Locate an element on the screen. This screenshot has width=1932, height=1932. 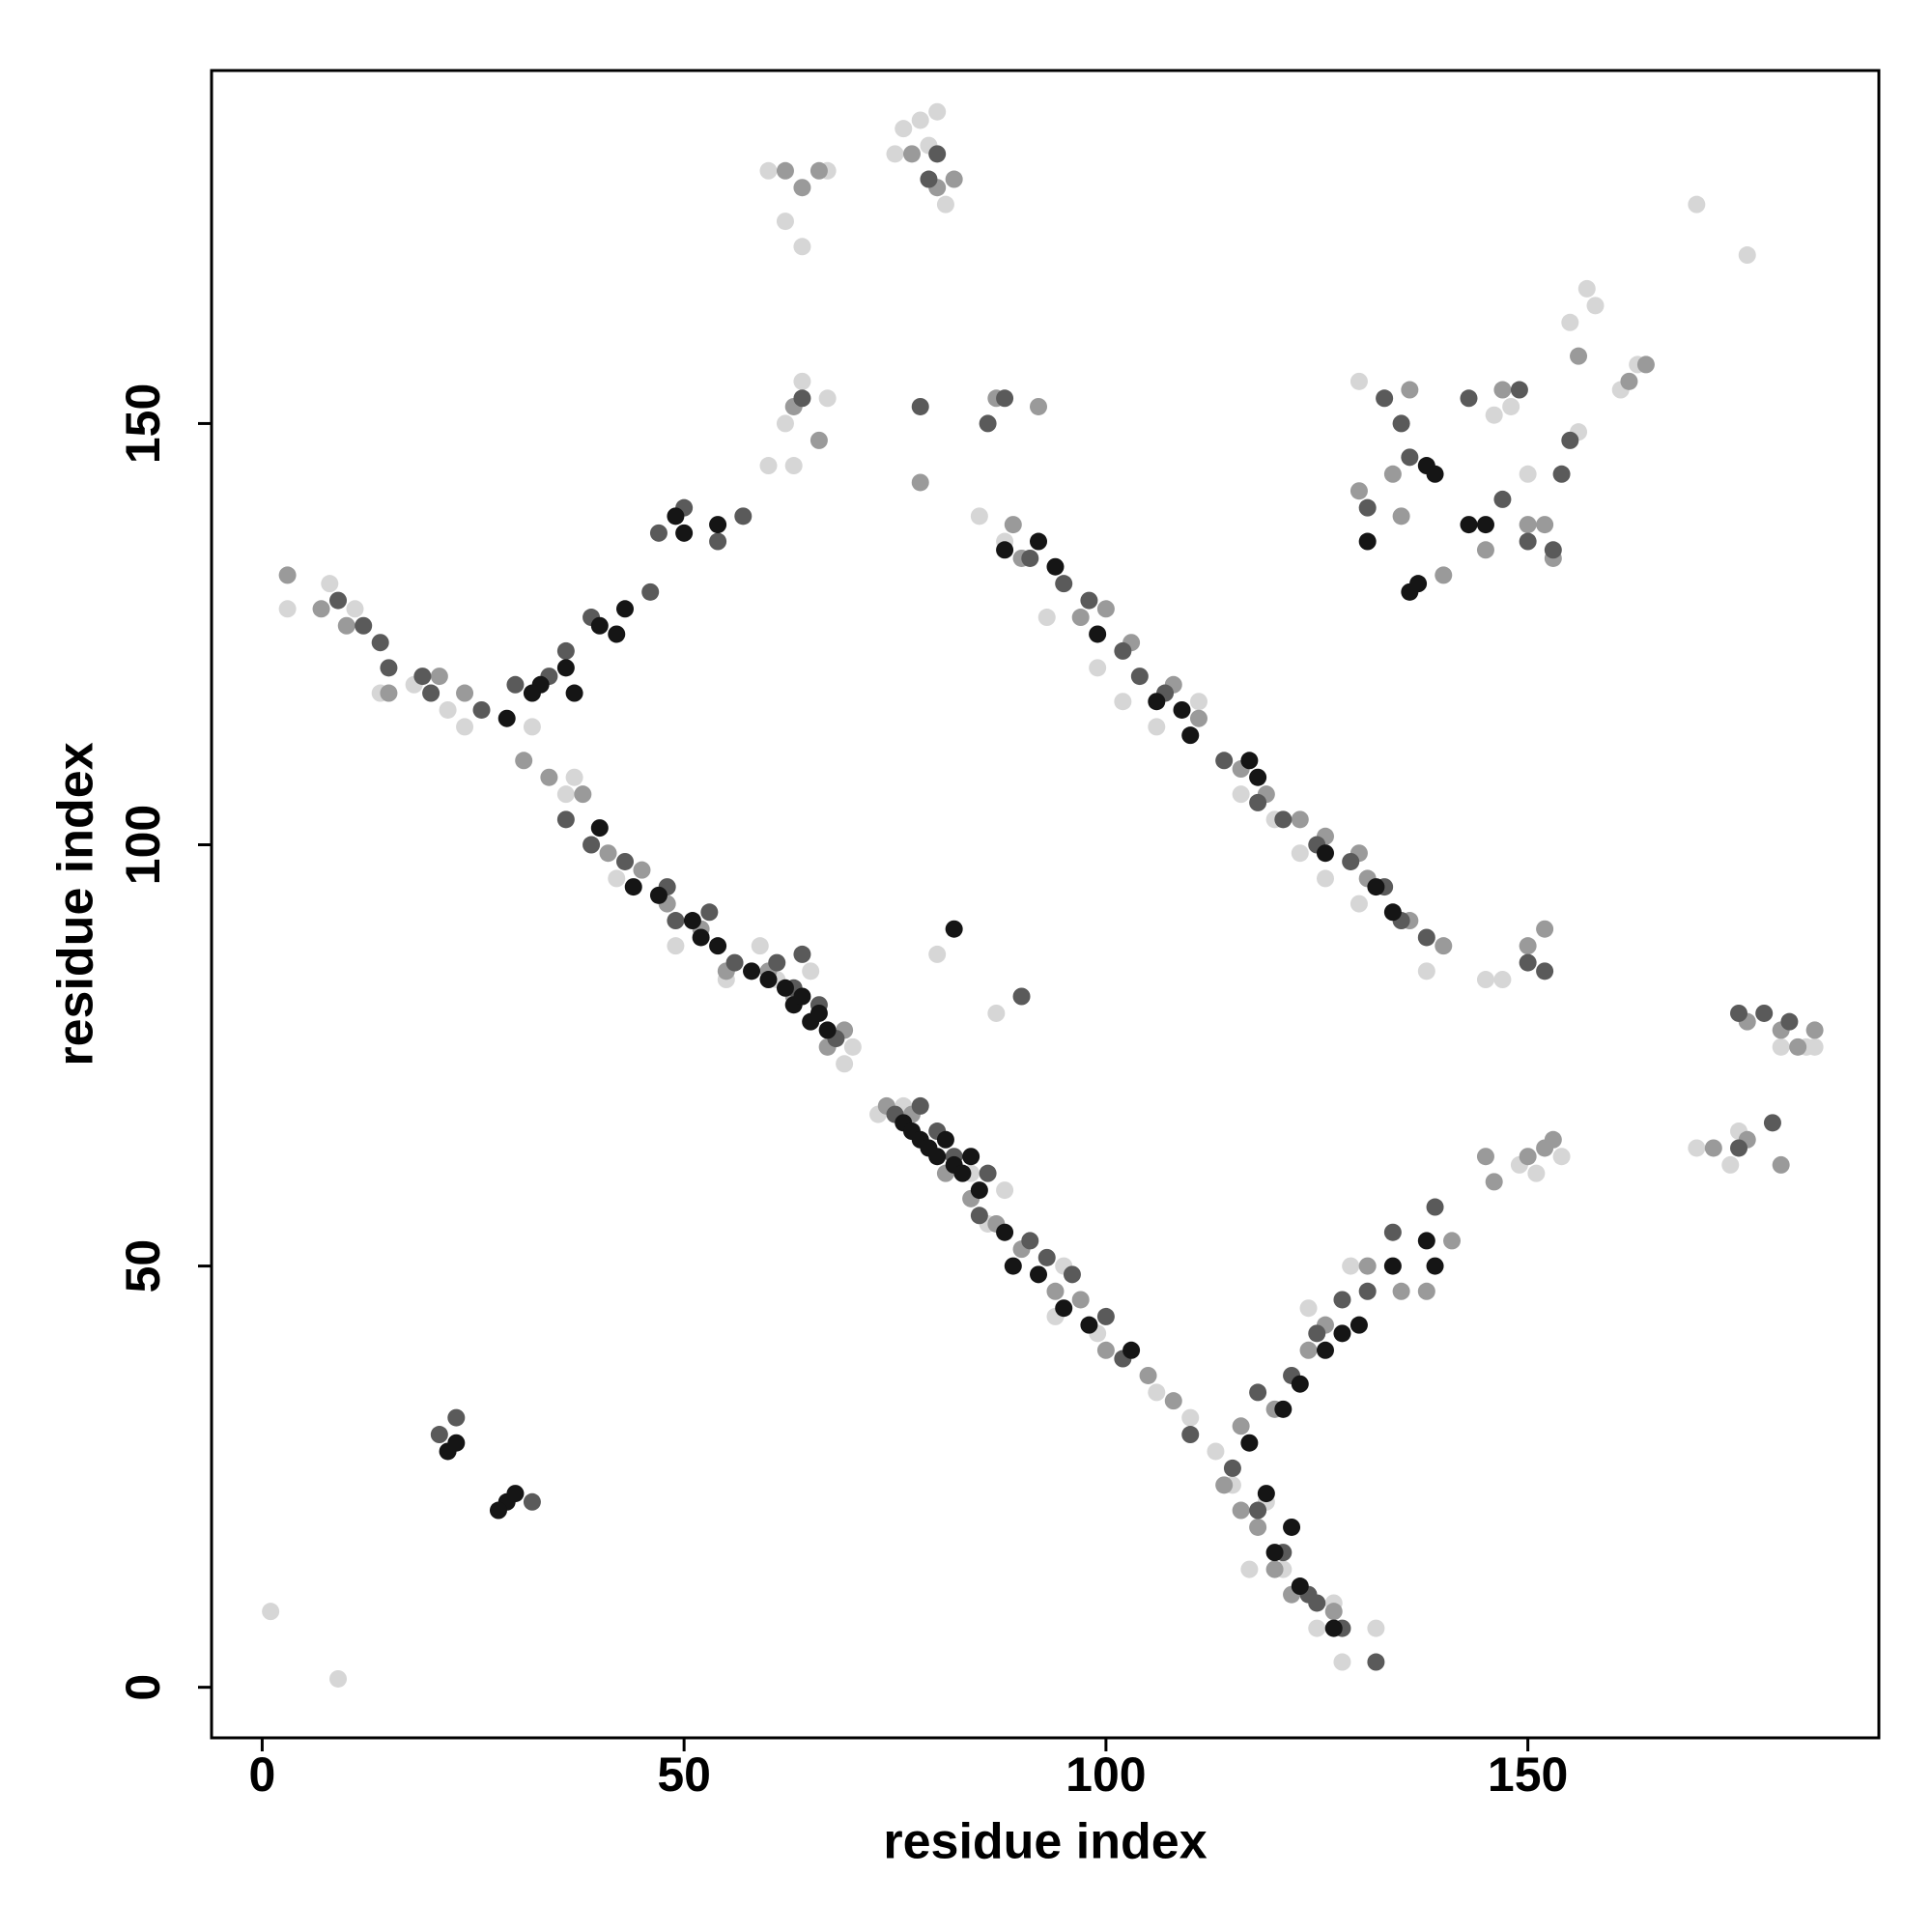
x-tick-label: 50 is located at coordinates (684, 1774).